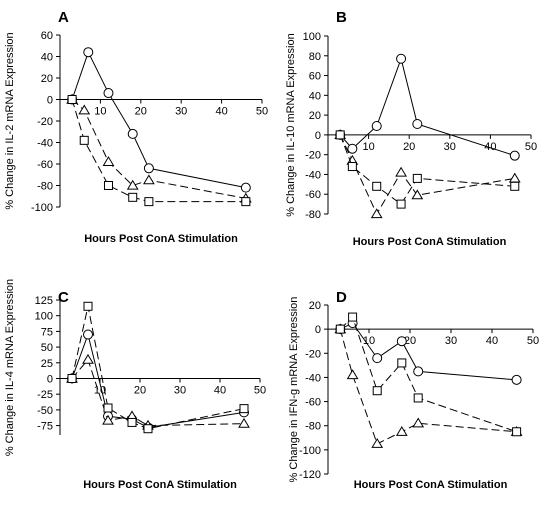  What do you see at coordinates (47, 348) in the screenshot?
I see `y-tick-label: 50` at bounding box center [47, 348].